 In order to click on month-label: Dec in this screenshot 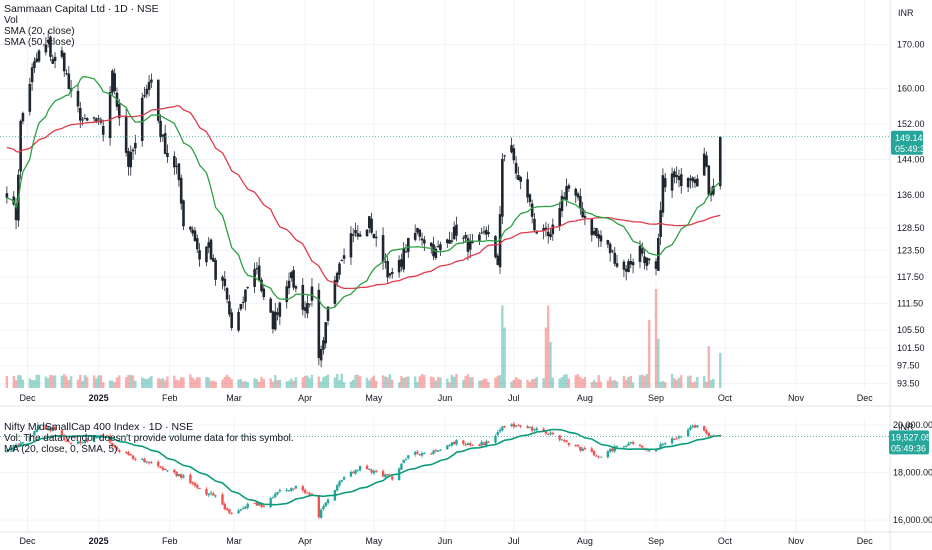, I will do `click(28, 398)`.